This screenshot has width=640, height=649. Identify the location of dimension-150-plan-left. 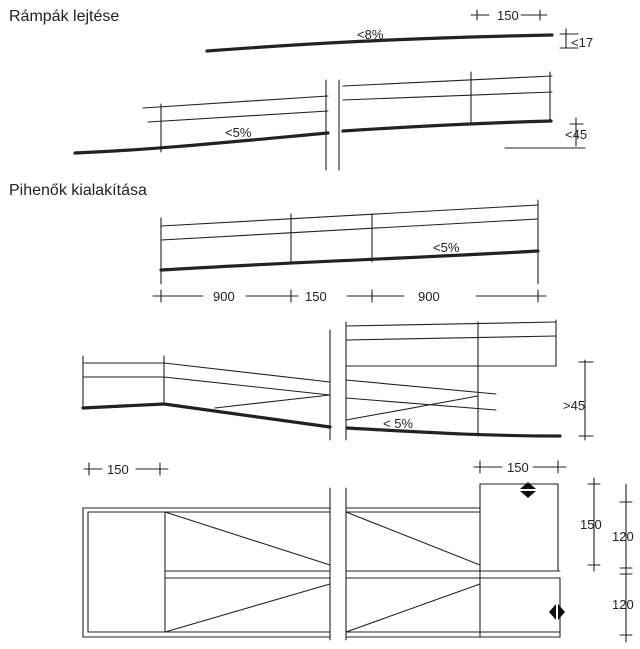
(126, 469).